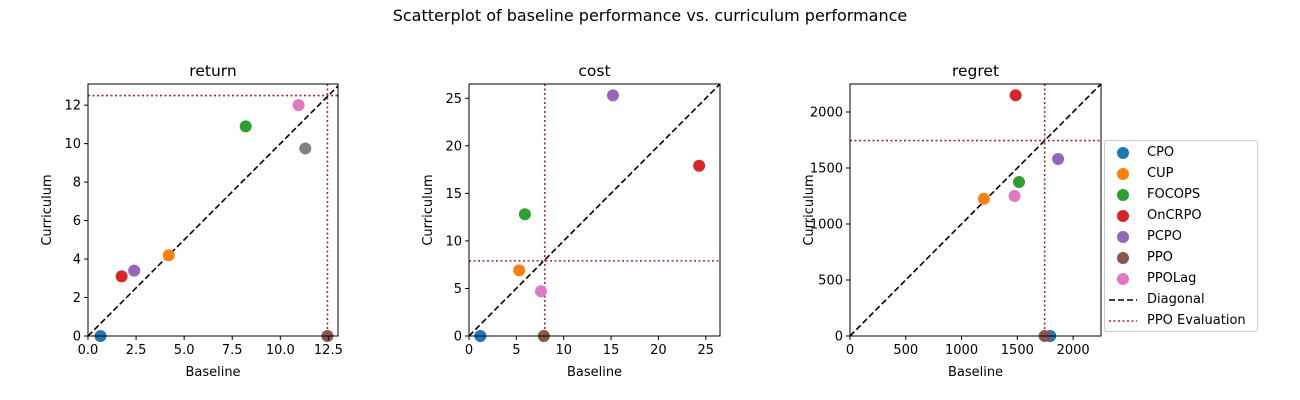  I want to click on point-regret-focops, so click(1019, 182).